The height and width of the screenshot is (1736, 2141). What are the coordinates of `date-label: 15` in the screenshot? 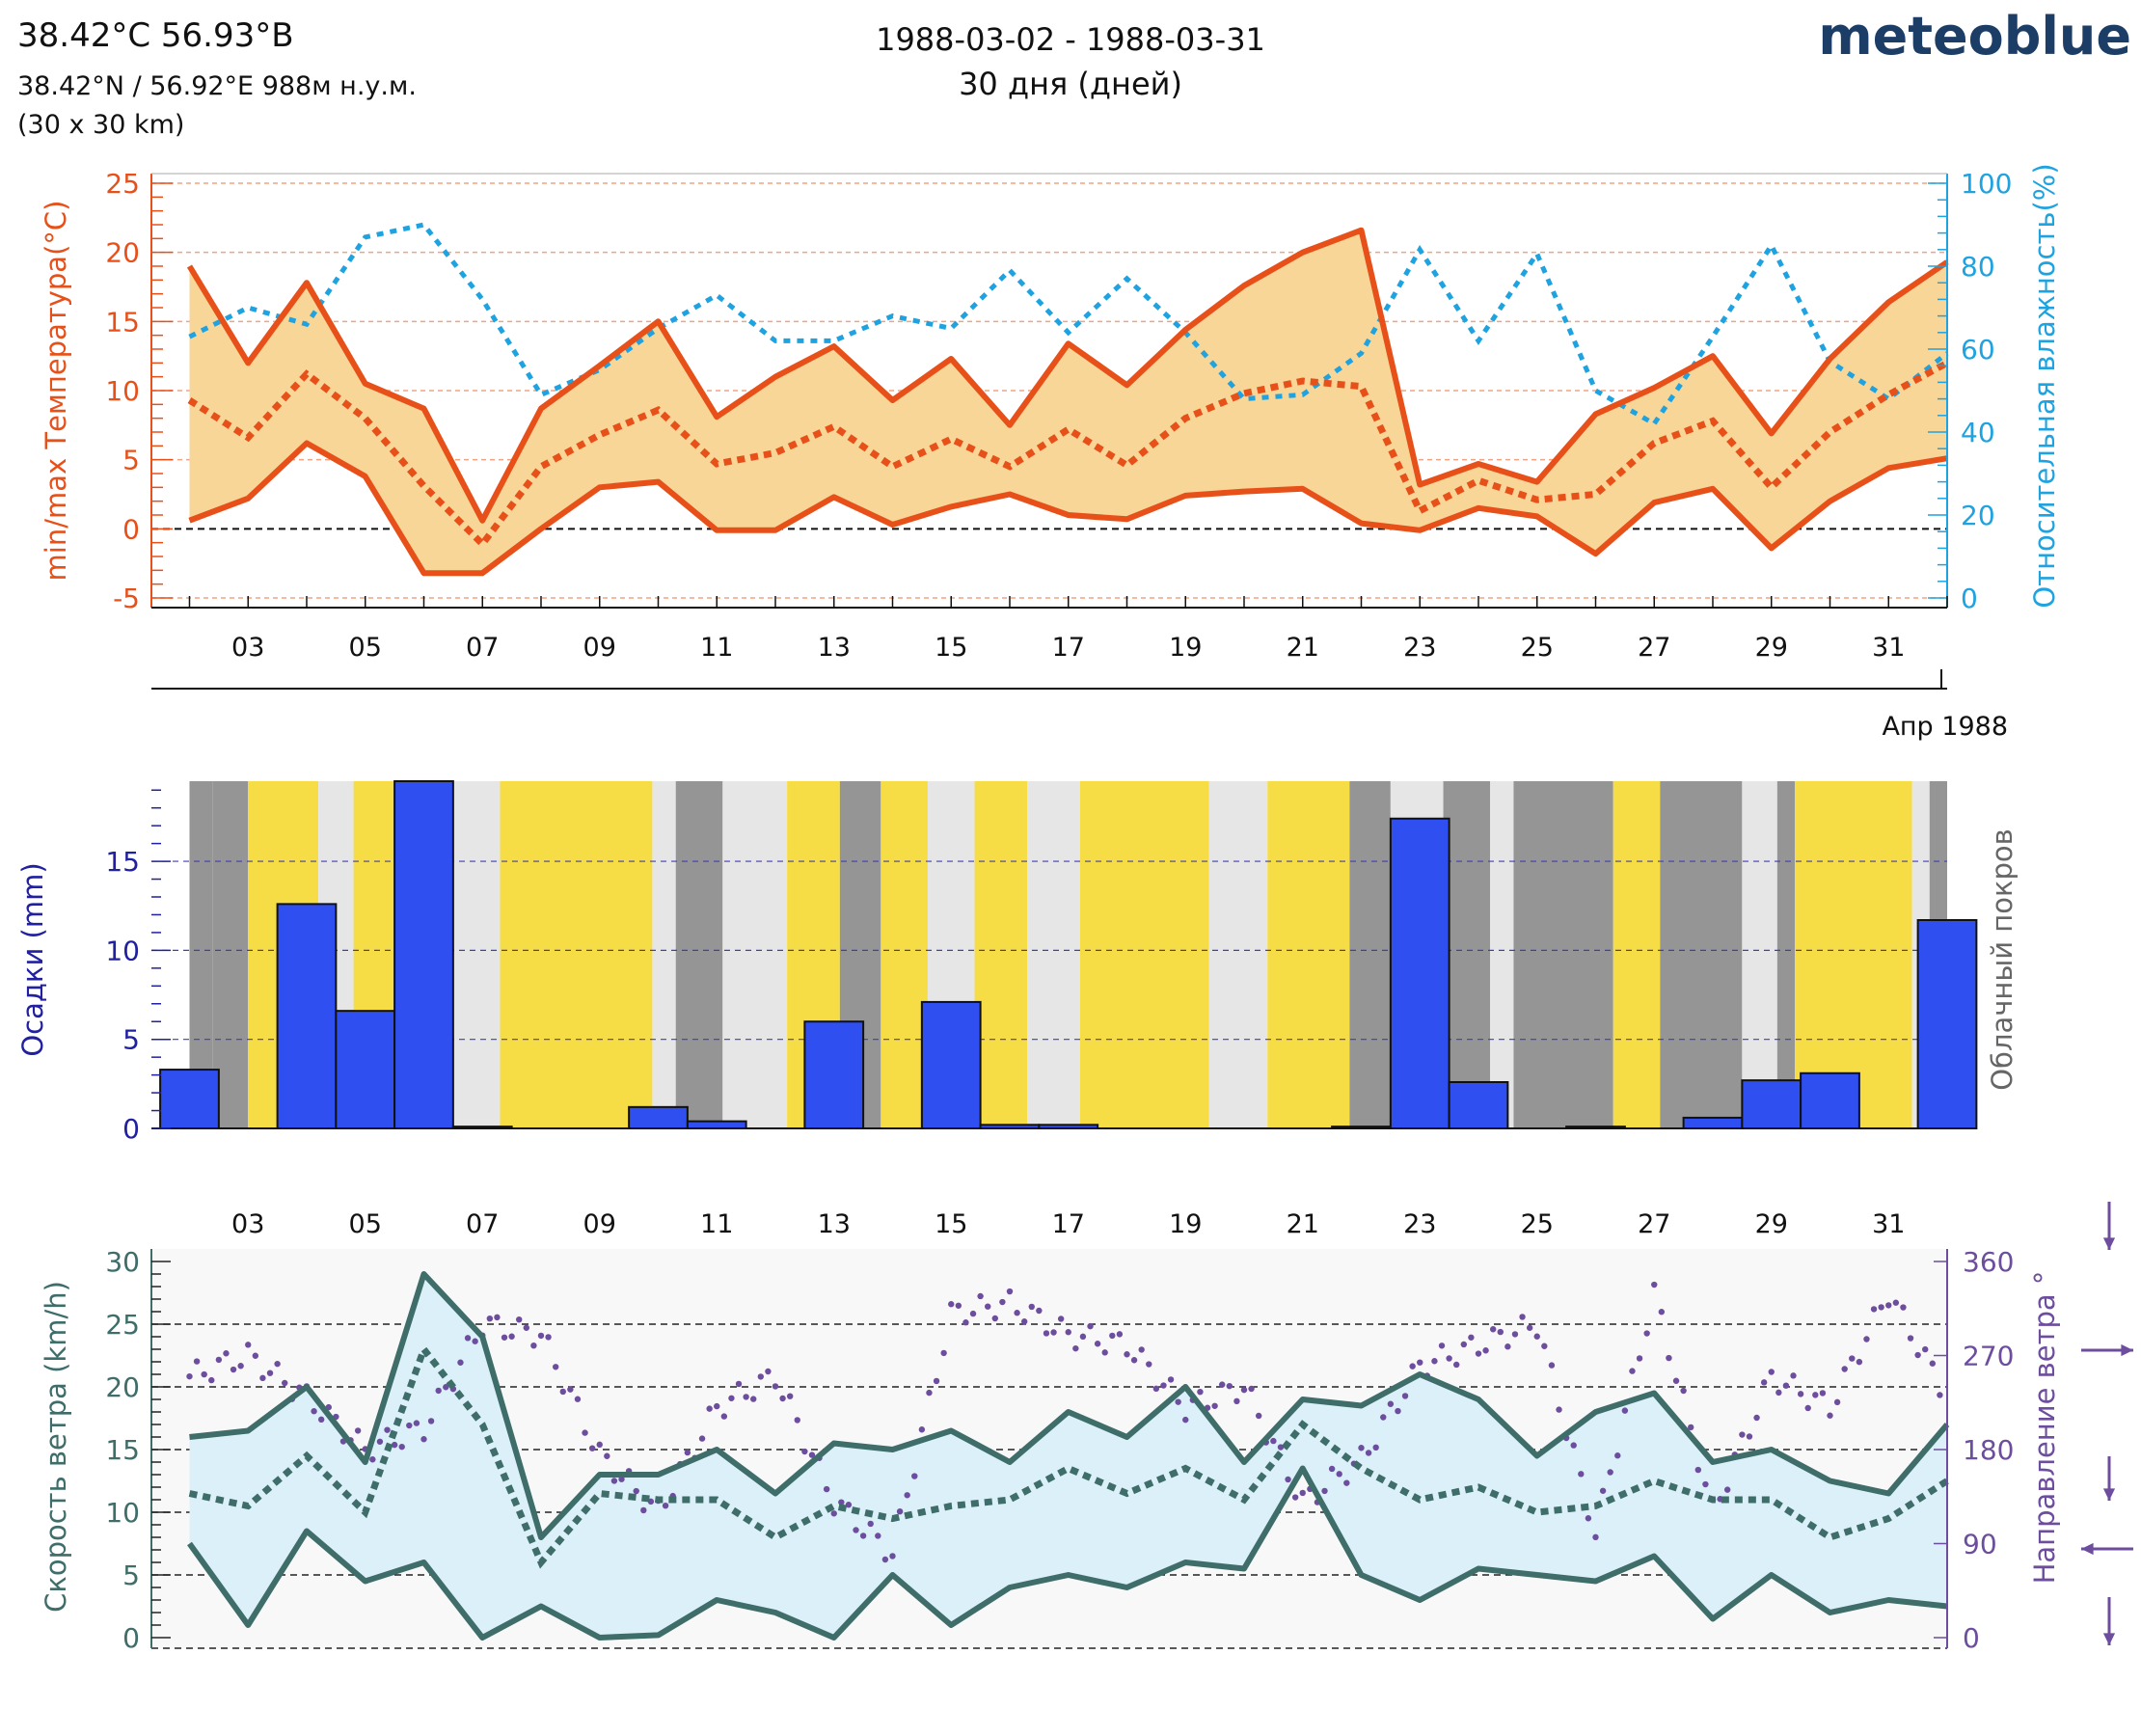 It's located at (951, 648).